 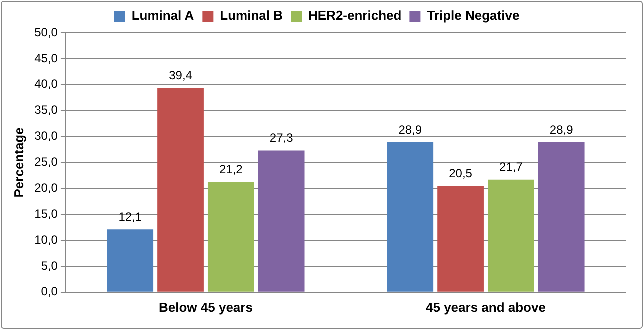 I want to click on y-tick-label: 35,0, so click(x=46, y=110).